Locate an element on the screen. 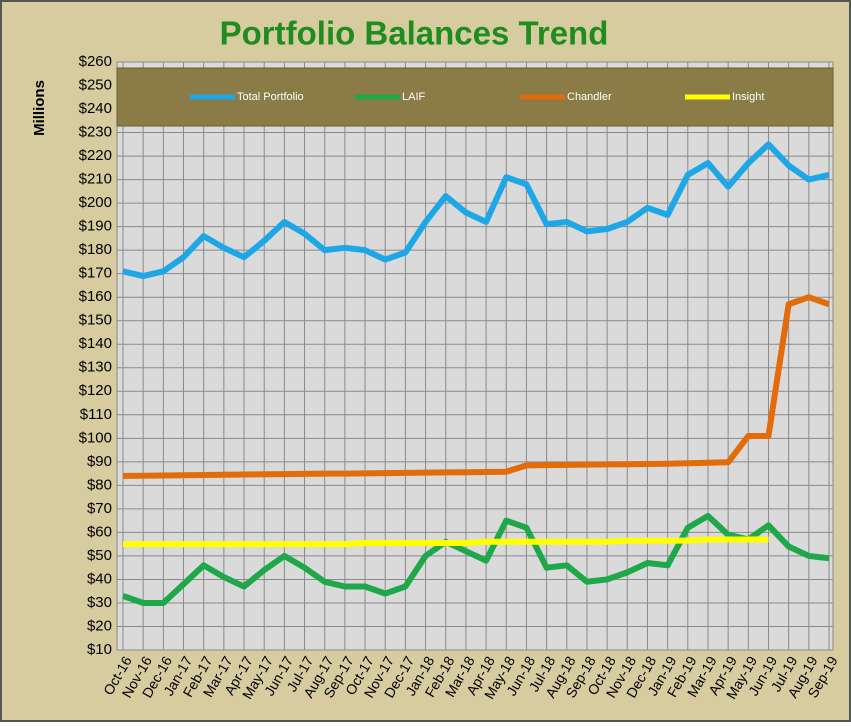 The height and width of the screenshot is (727, 851). legend-label: Insight is located at coordinates (748, 97).